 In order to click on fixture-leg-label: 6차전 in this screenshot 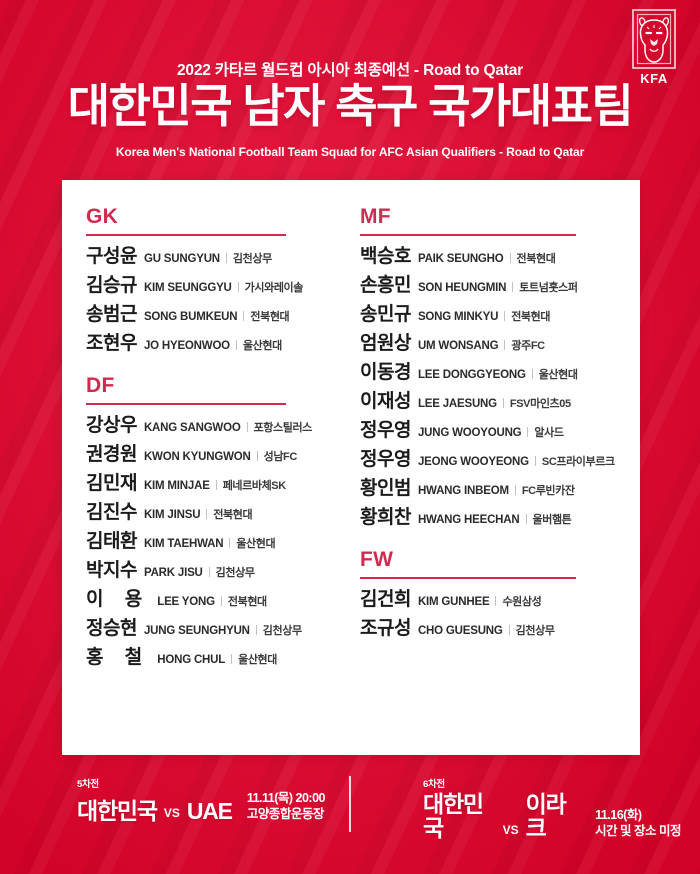, I will do `click(434, 784)`.